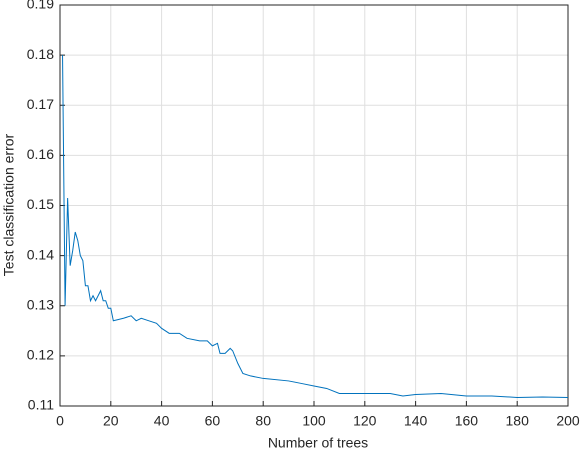 This screenshot has height=457, width=582. Describe the element at coordinates (568, 421) in the screenshot. I see `x-tick-label: 200` at that location.